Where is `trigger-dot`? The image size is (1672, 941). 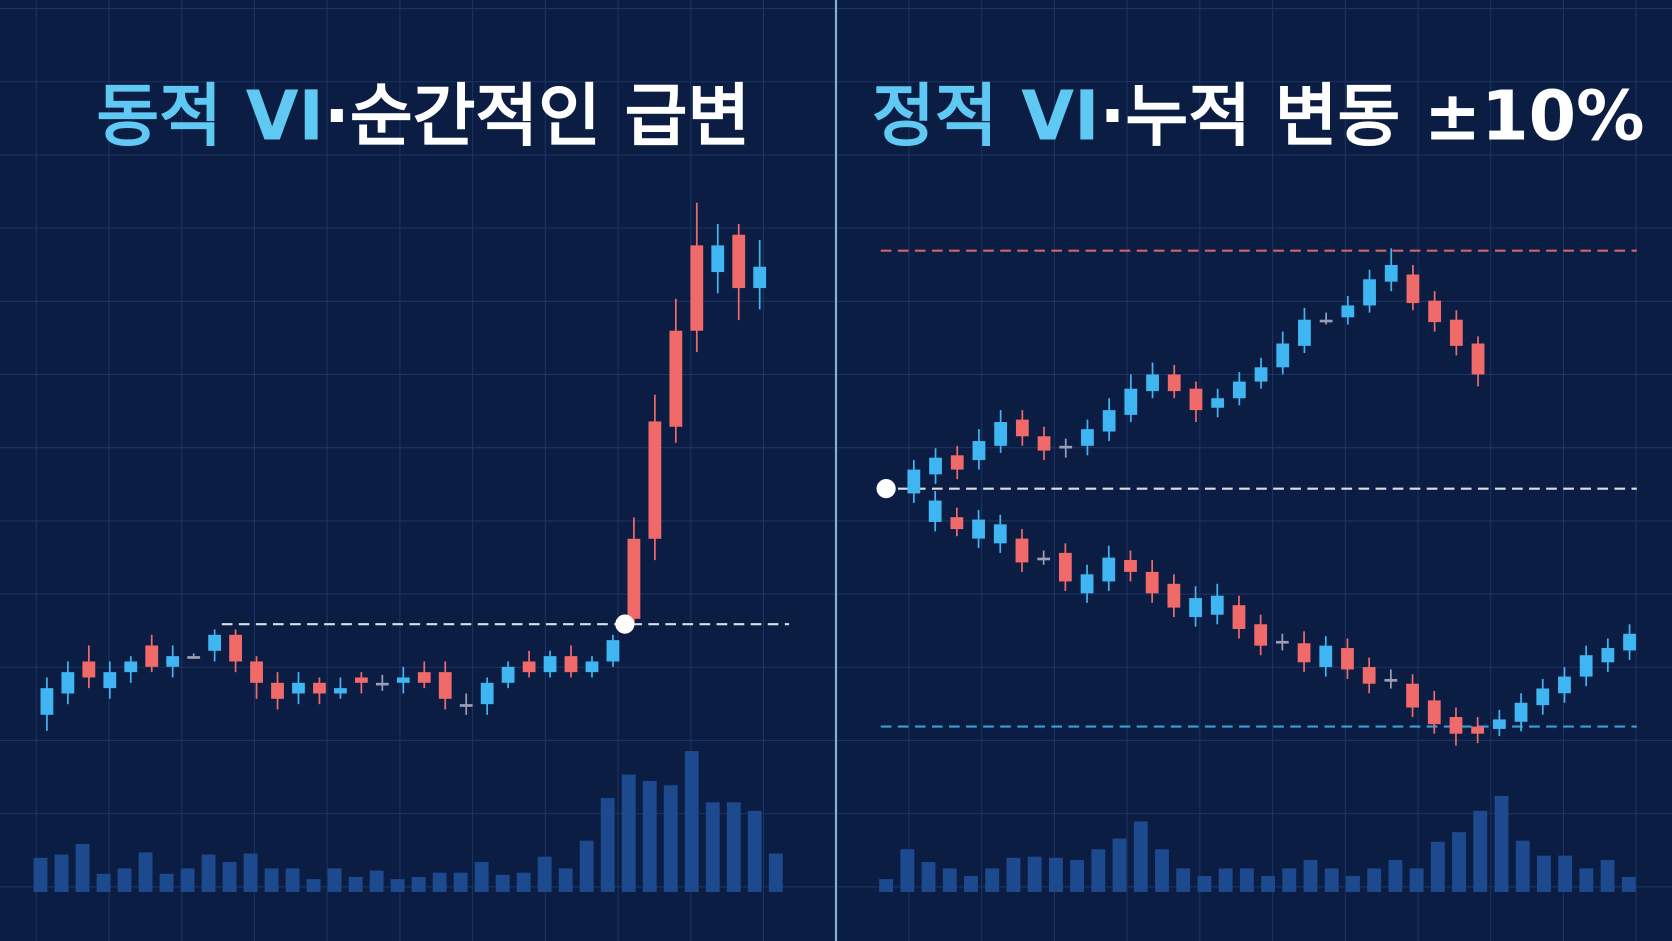 trigger-dot is located at coordinates (625, 624).